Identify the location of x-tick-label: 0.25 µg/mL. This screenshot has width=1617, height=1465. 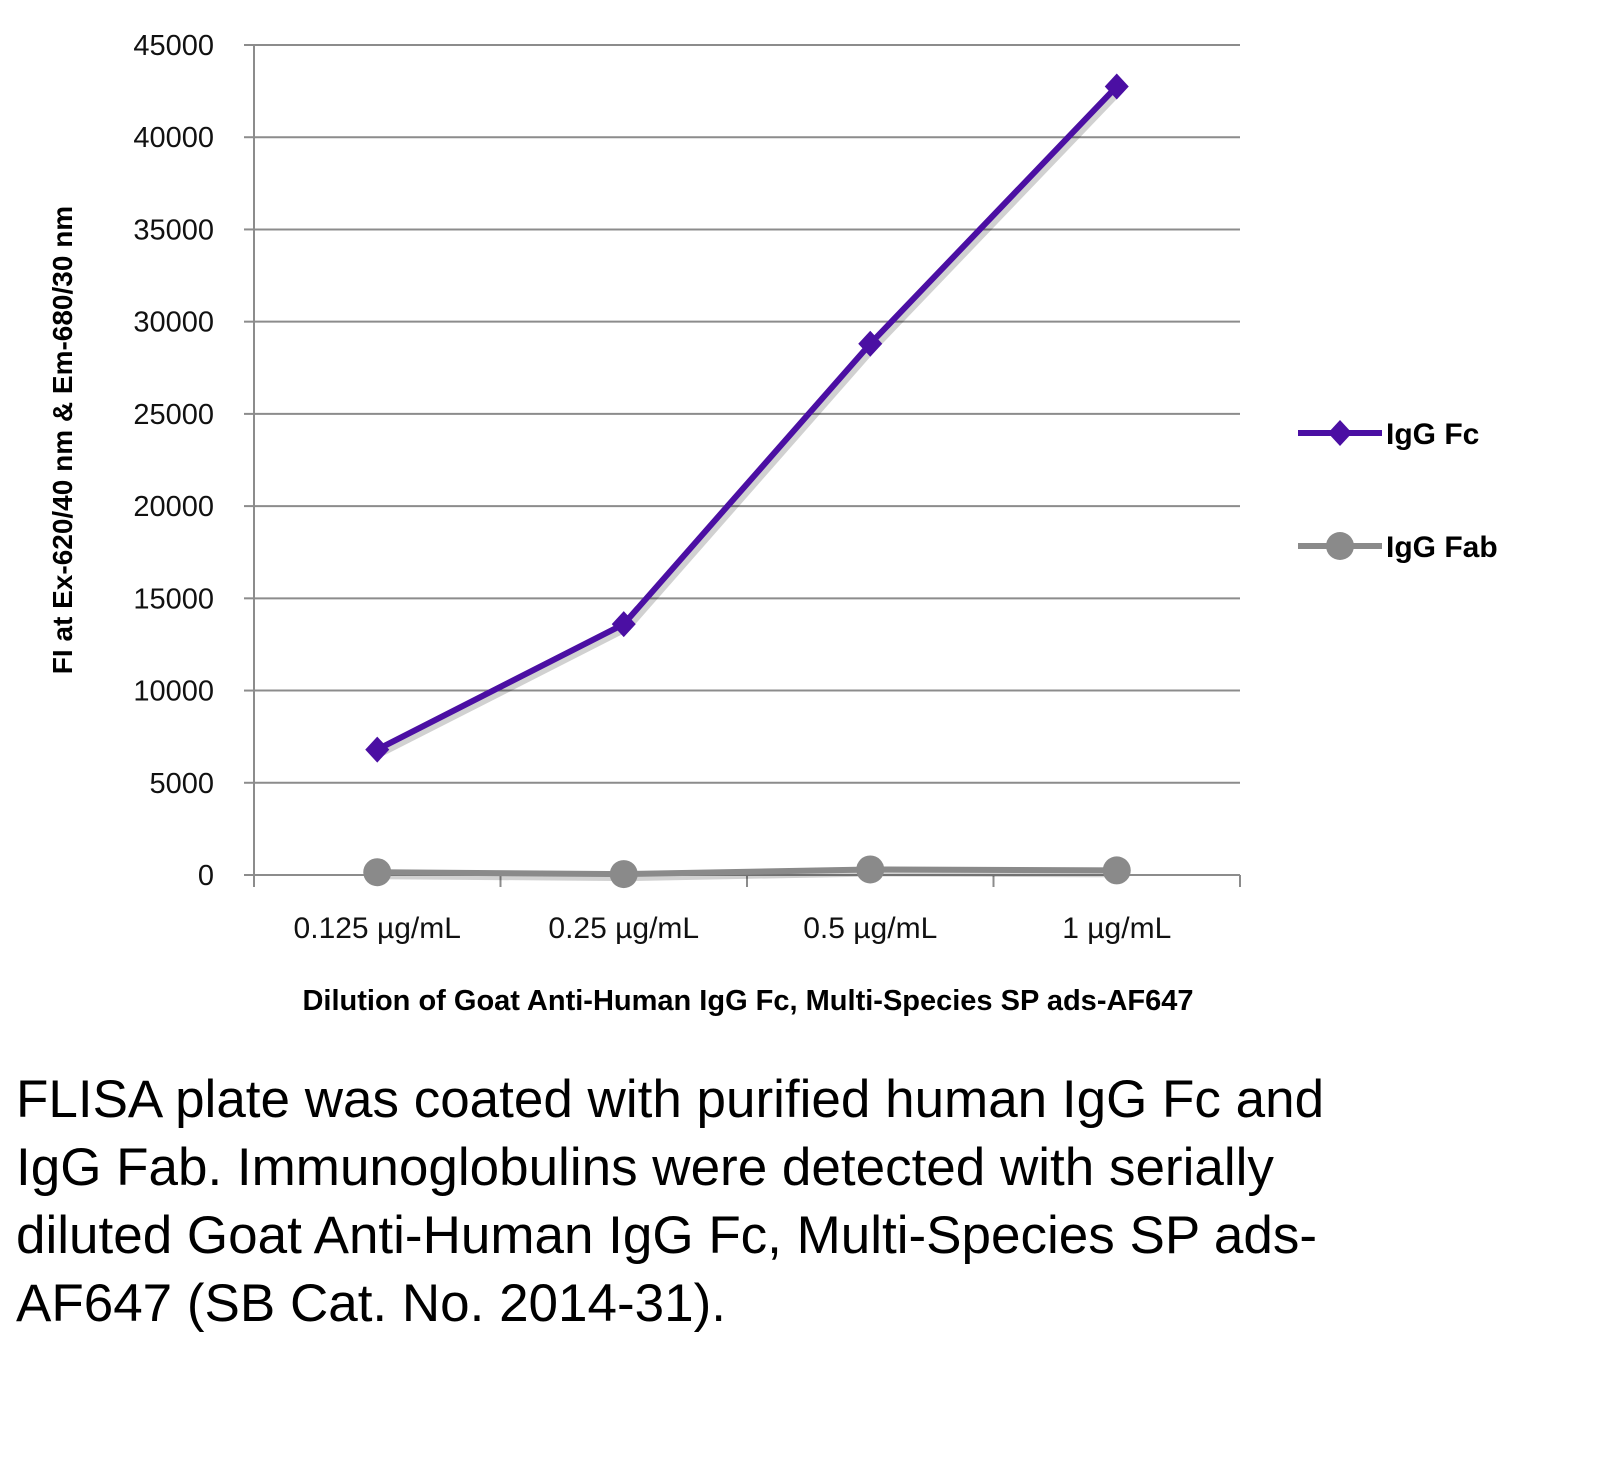
(623, 928).